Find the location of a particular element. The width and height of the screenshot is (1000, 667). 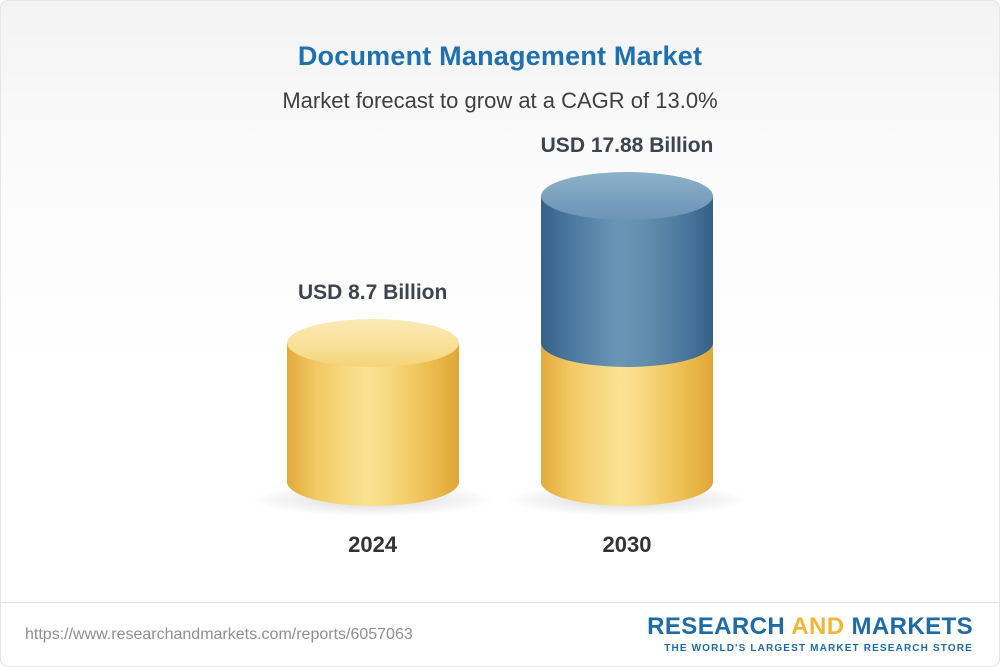

cylinder-2030-growth-segment is located at coordinates (627, 269).